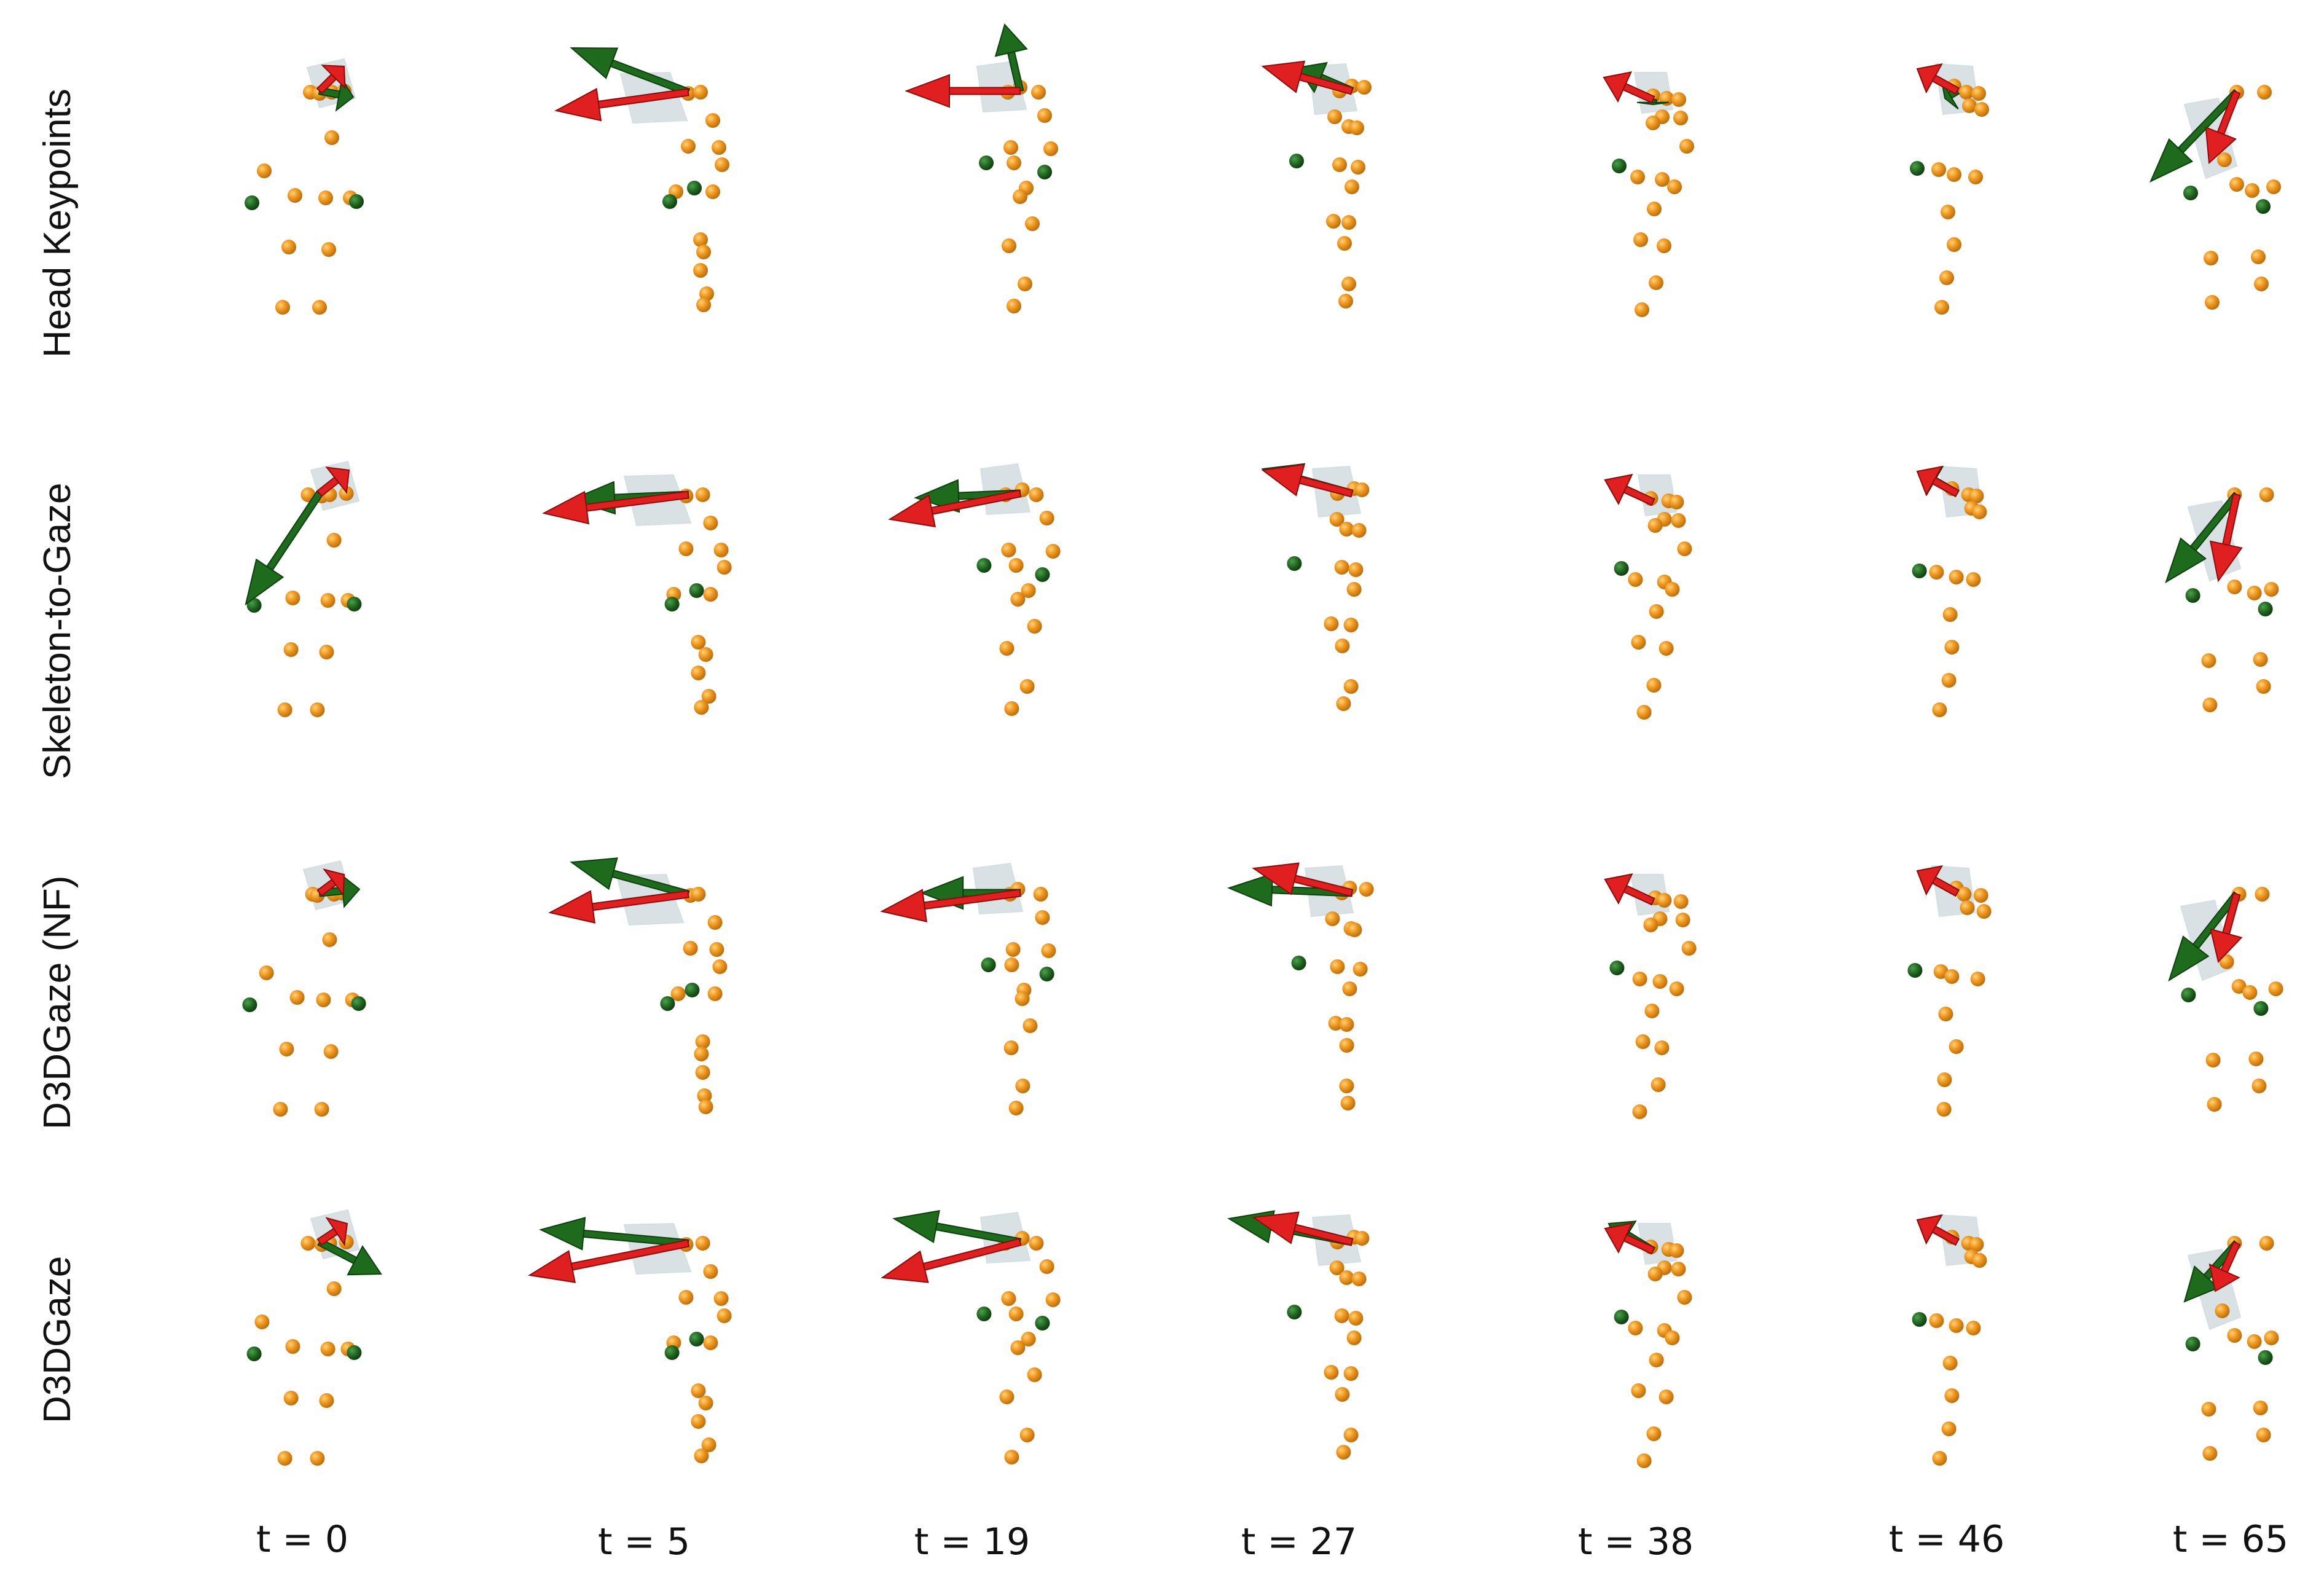 The image size is (2324, 1580). Describe the element at coordinates (572, 907) in the screenshot. I see `gaze-true-arrow-d3dgaze-nf-c1-head` at that location.